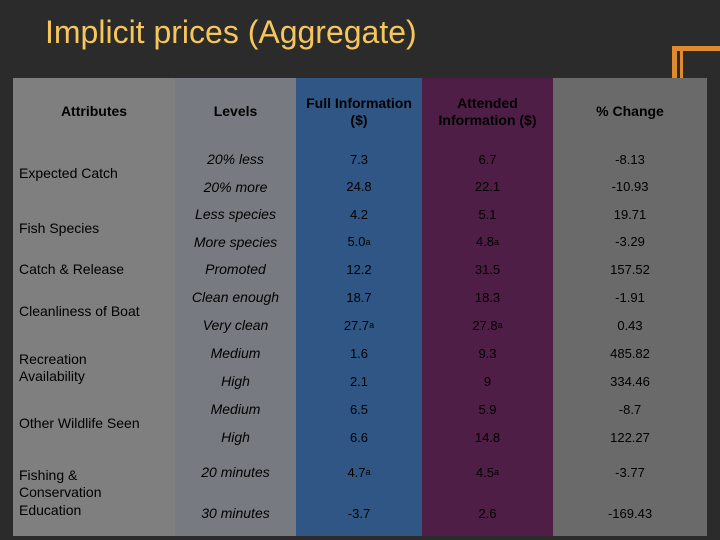 The width and height of the screenshot is (720, 540). I want to click on cell-value: 1.6, so click(359, 353).